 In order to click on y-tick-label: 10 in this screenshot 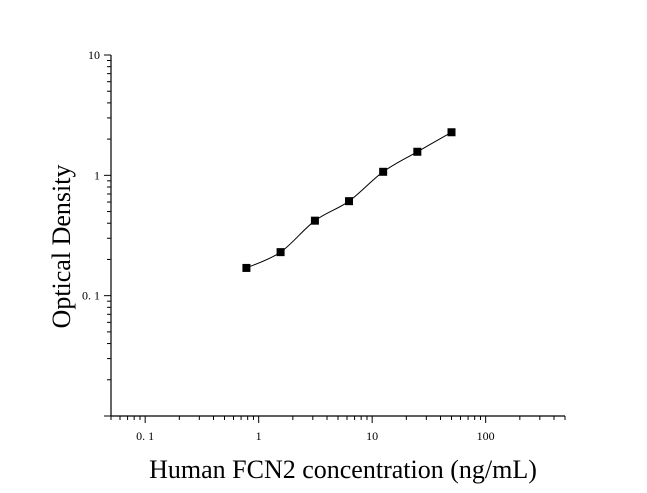, I will do `click(94, 55)`.